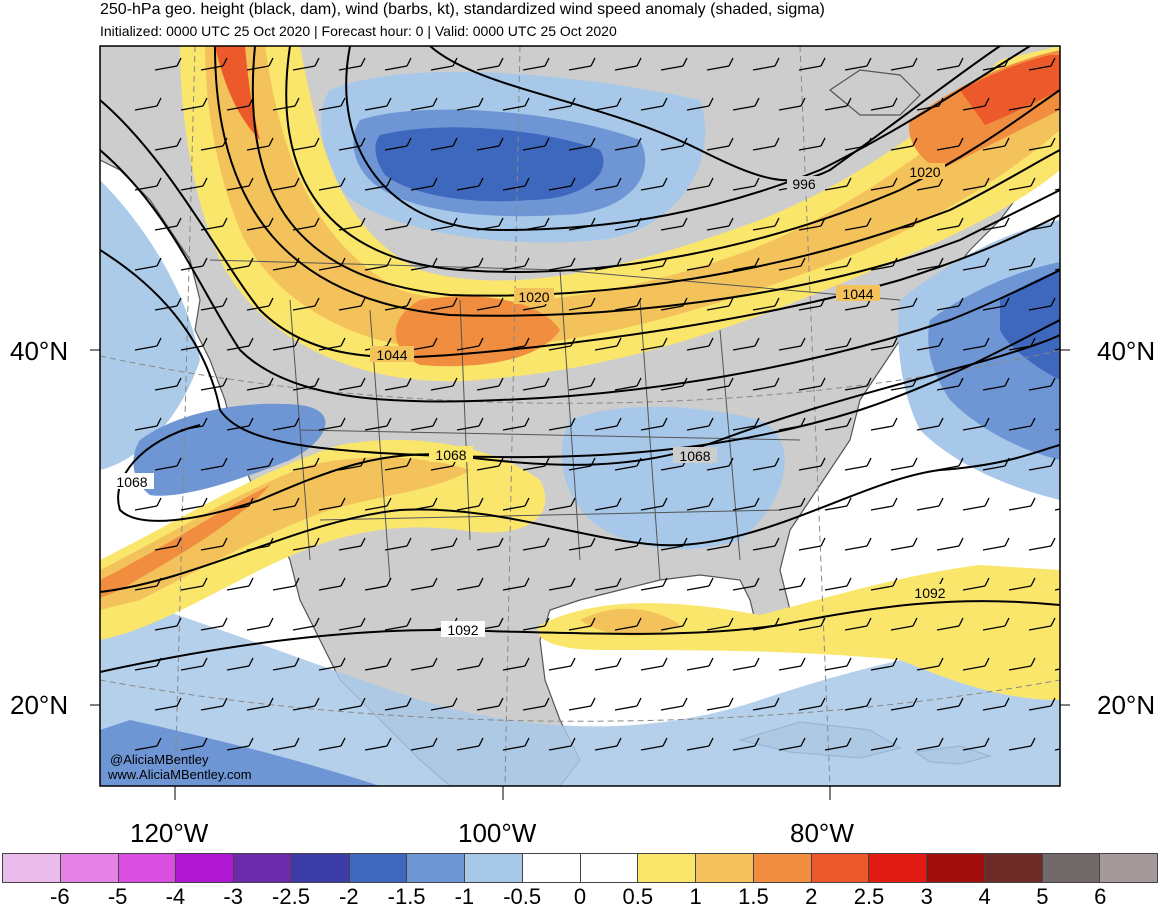 This screenshot has width=1160, height=911. I want to click on credit-website: www.AliciaMBentley.com, so click(180, 774).